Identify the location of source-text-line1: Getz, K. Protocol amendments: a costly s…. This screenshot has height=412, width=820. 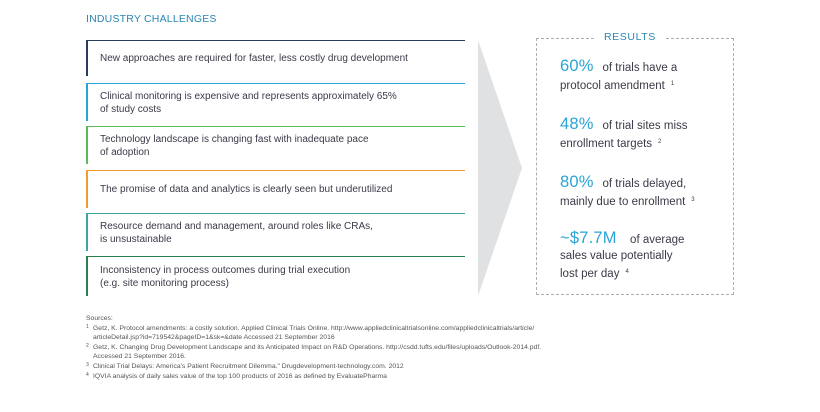
(314, 328).